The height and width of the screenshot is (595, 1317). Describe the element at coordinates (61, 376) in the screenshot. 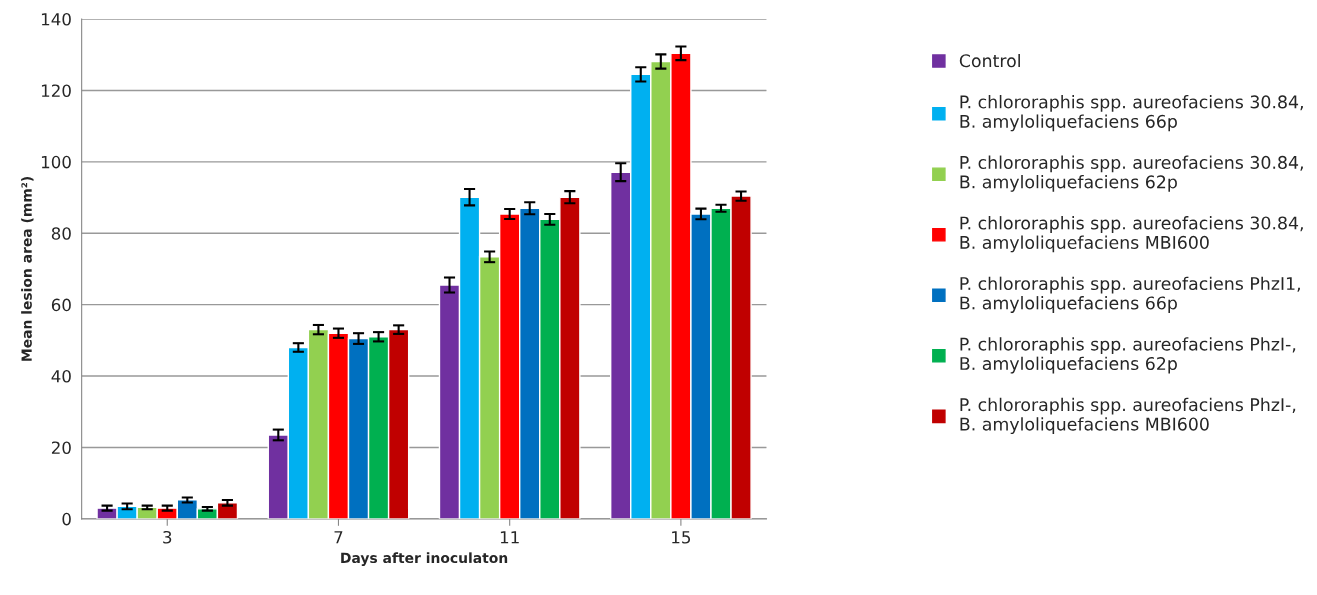

I see `y-tick-label: 40` at that location.